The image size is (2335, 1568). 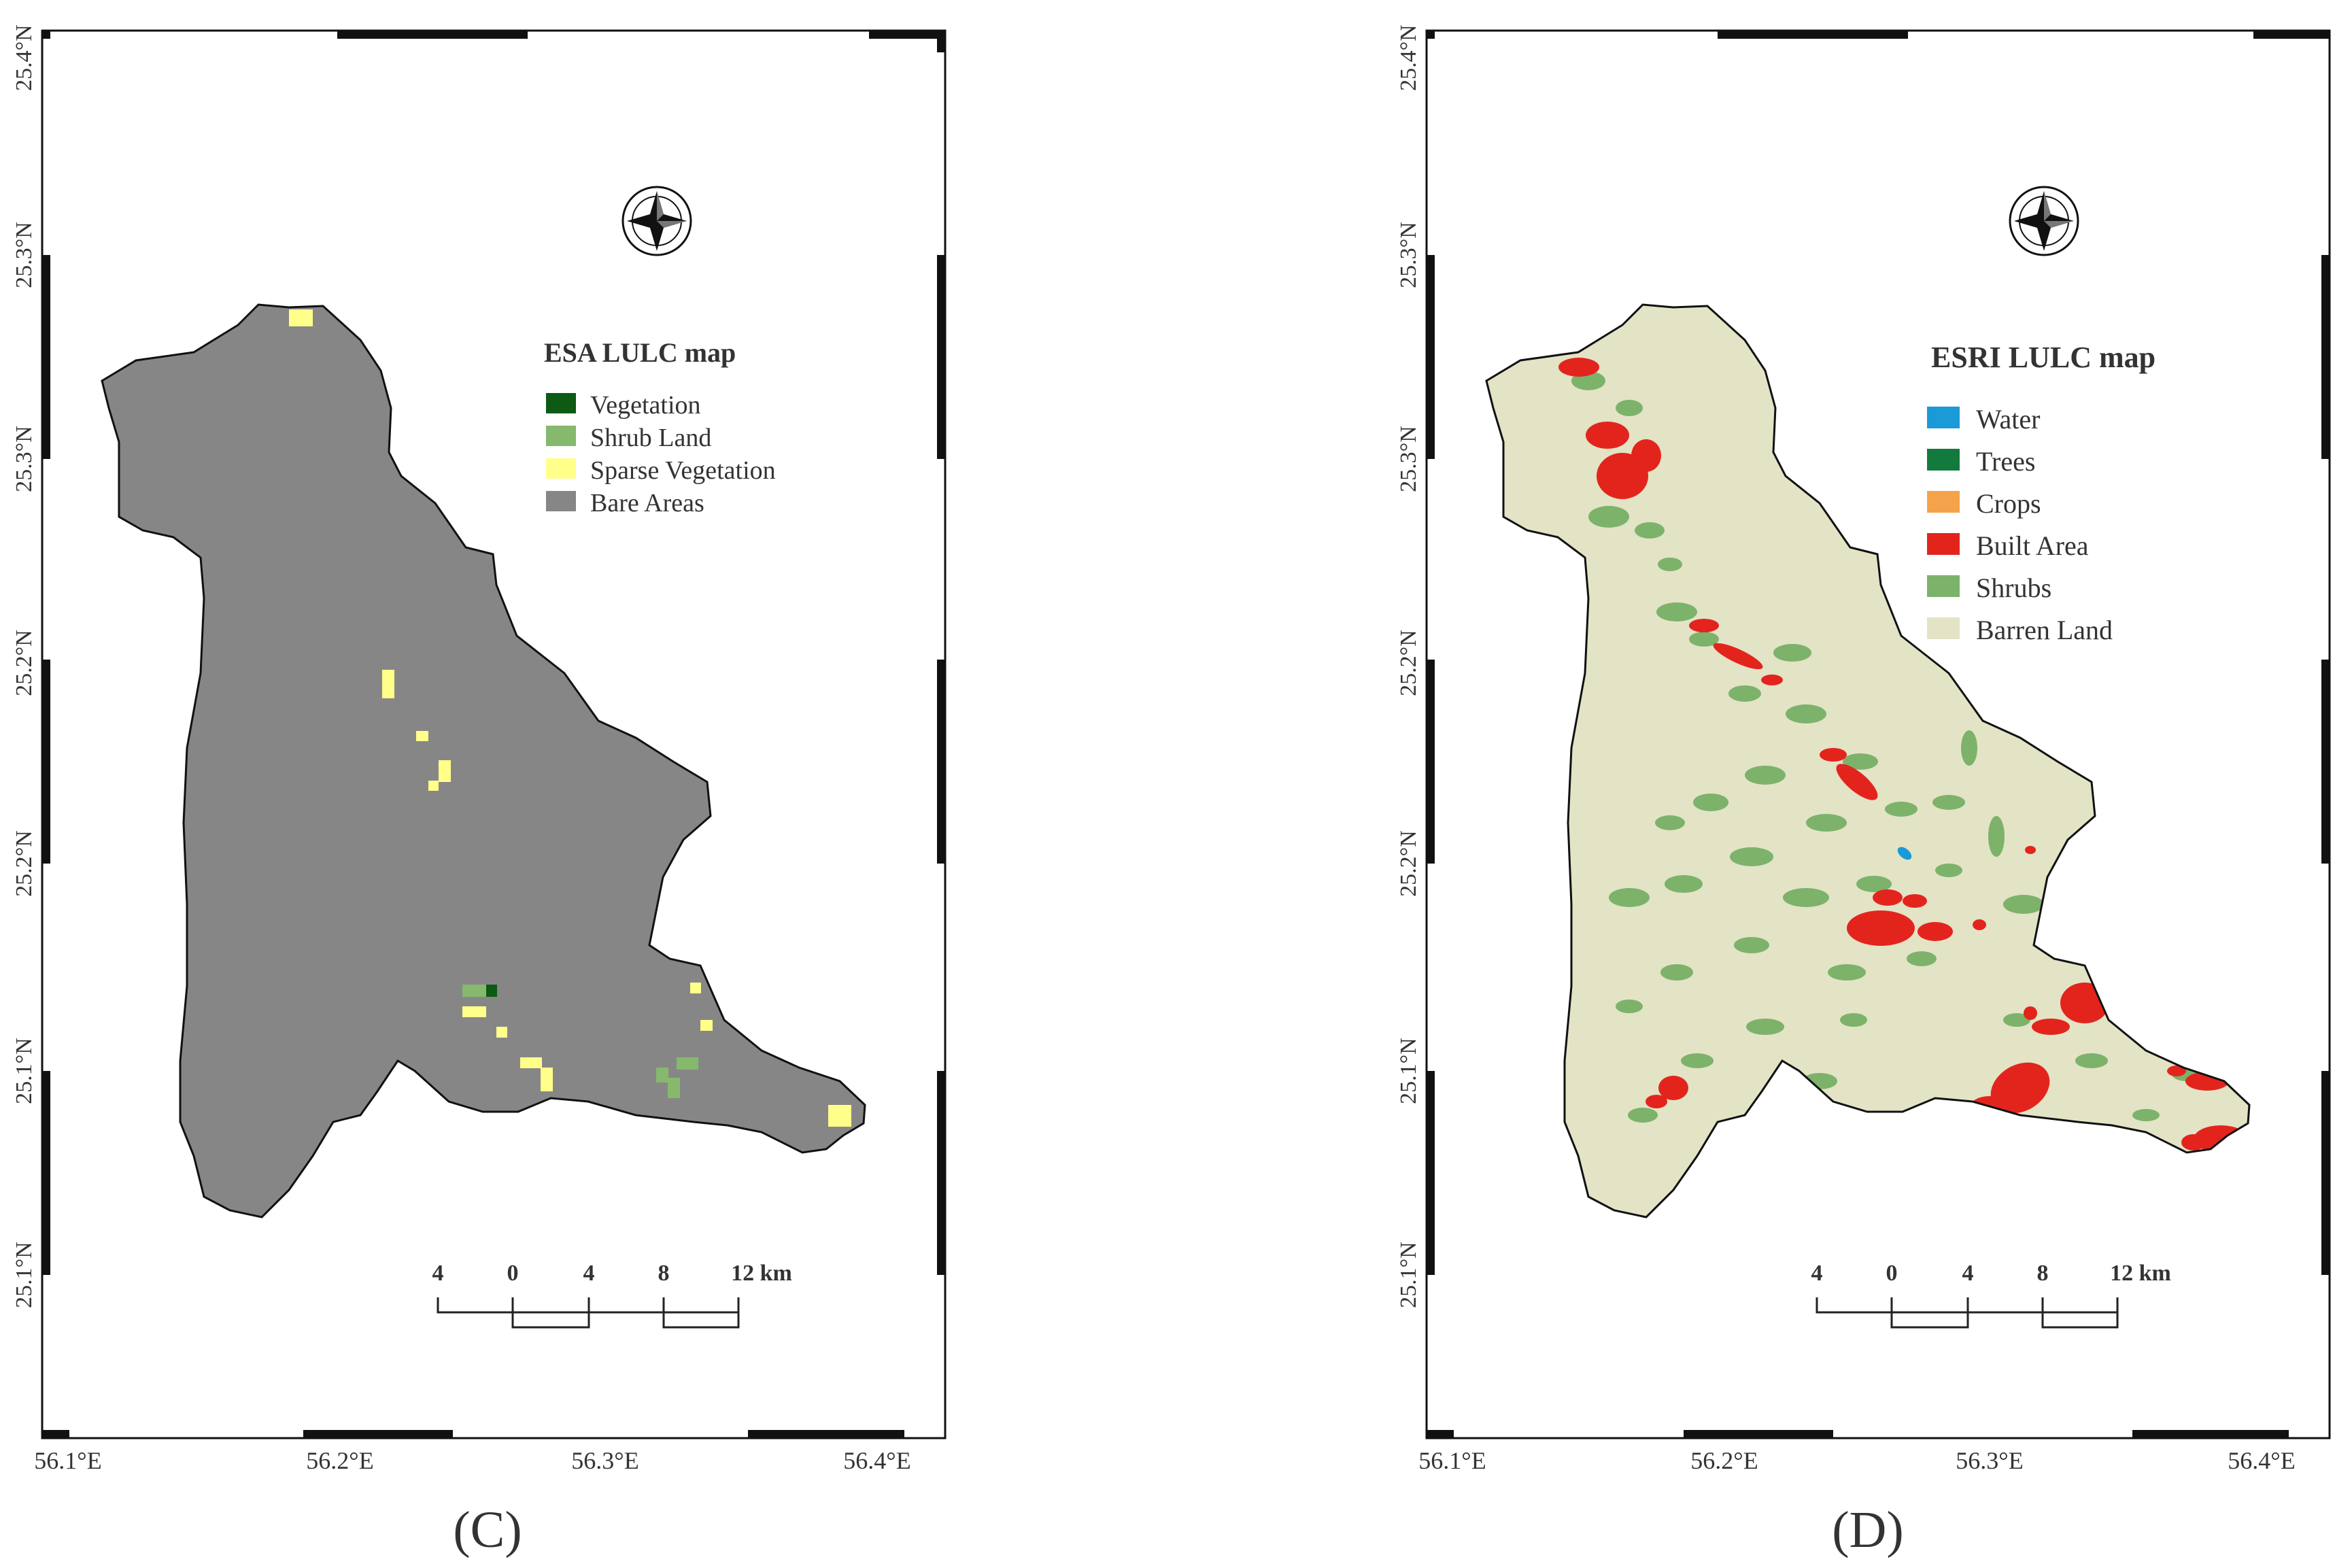 I want to click on legend-label: Sparse Vegetation, so click(x=683, y=470).